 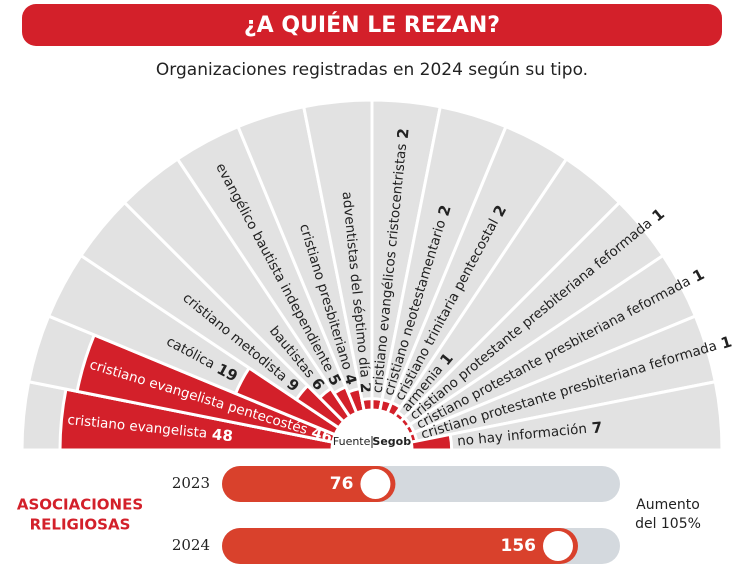 I want to click on source: Fuente Segob, so click(x=372, y=441).